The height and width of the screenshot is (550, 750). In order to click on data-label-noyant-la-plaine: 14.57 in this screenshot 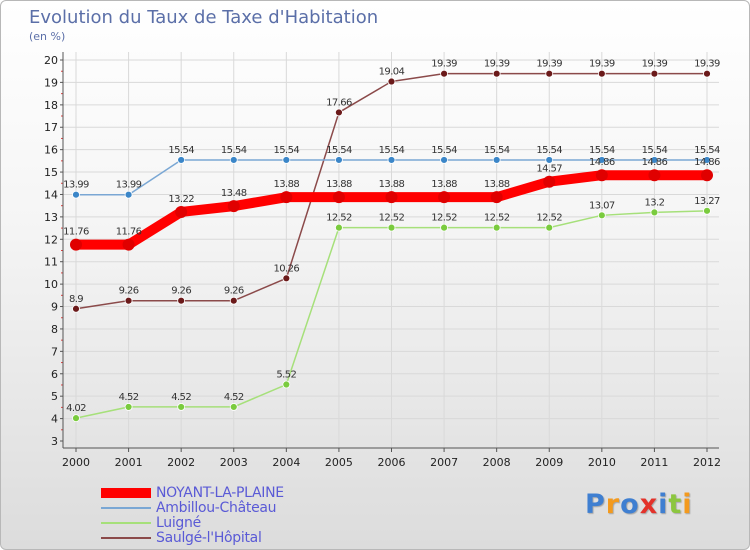, I will do `click(549, 169)`.